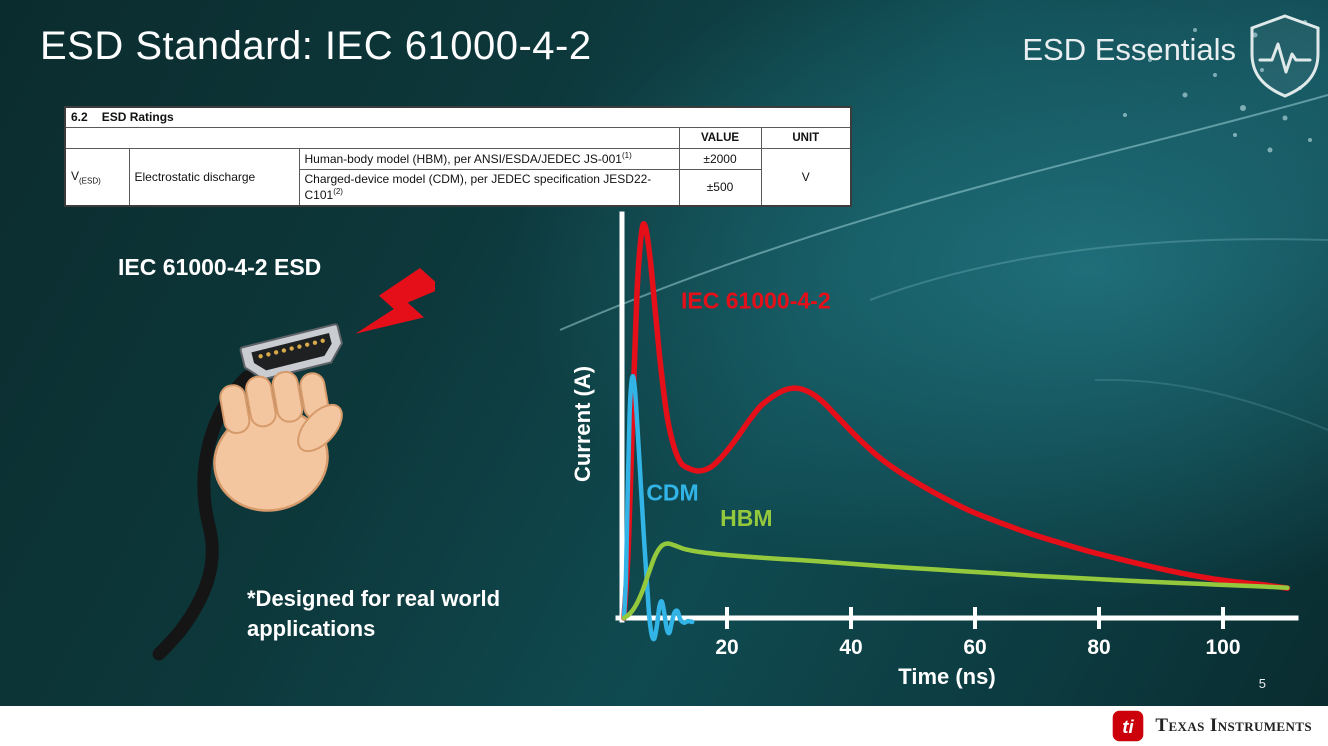 Image resolution: width=1328 pixels, height=746 pixels. Describe the element at coordinates (850, 647) in the screenshot. I see `x-tick-label: 40` at that location.